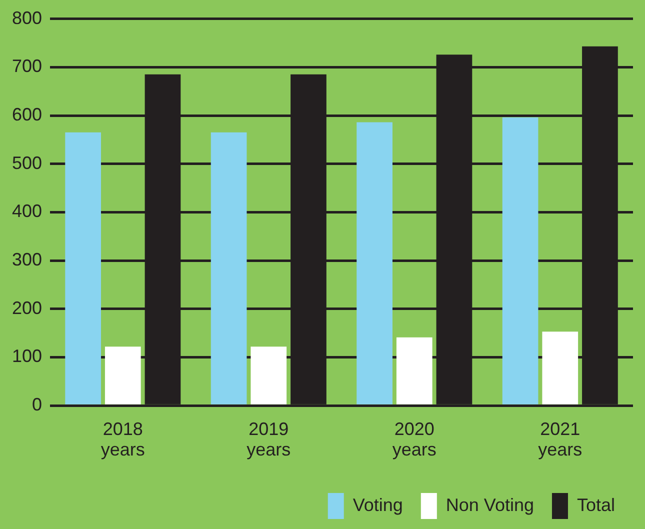  What do you see at coordinates (596, 504) in the screenshot?
I see `legend-label: Total` at bounding box center [596, 504].